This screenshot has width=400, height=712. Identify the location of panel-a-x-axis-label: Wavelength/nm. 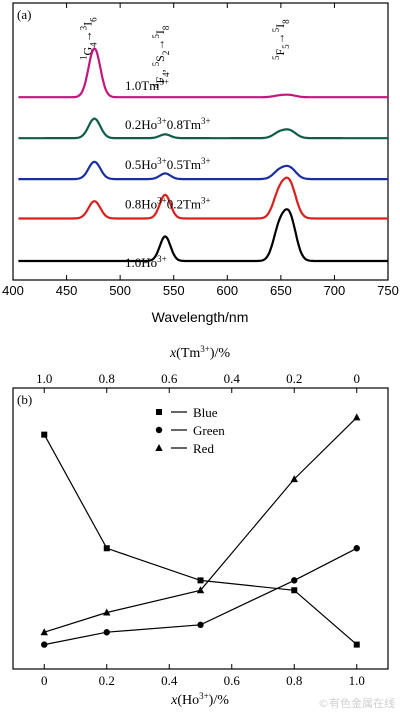
(200, 317).